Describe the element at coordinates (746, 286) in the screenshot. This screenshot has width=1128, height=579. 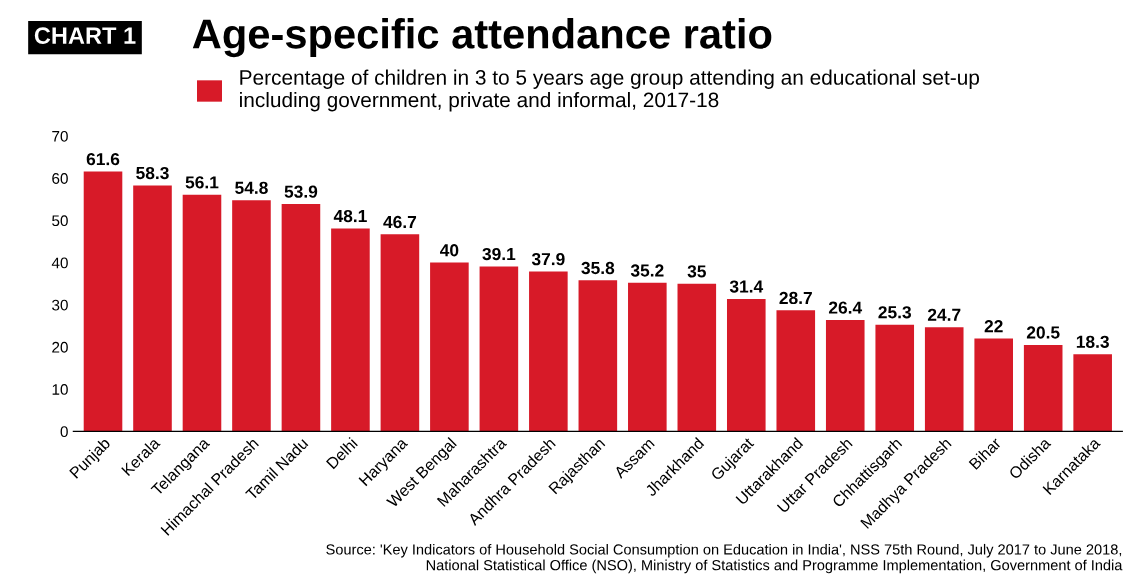
I see `data-label: 31.4` at that location.